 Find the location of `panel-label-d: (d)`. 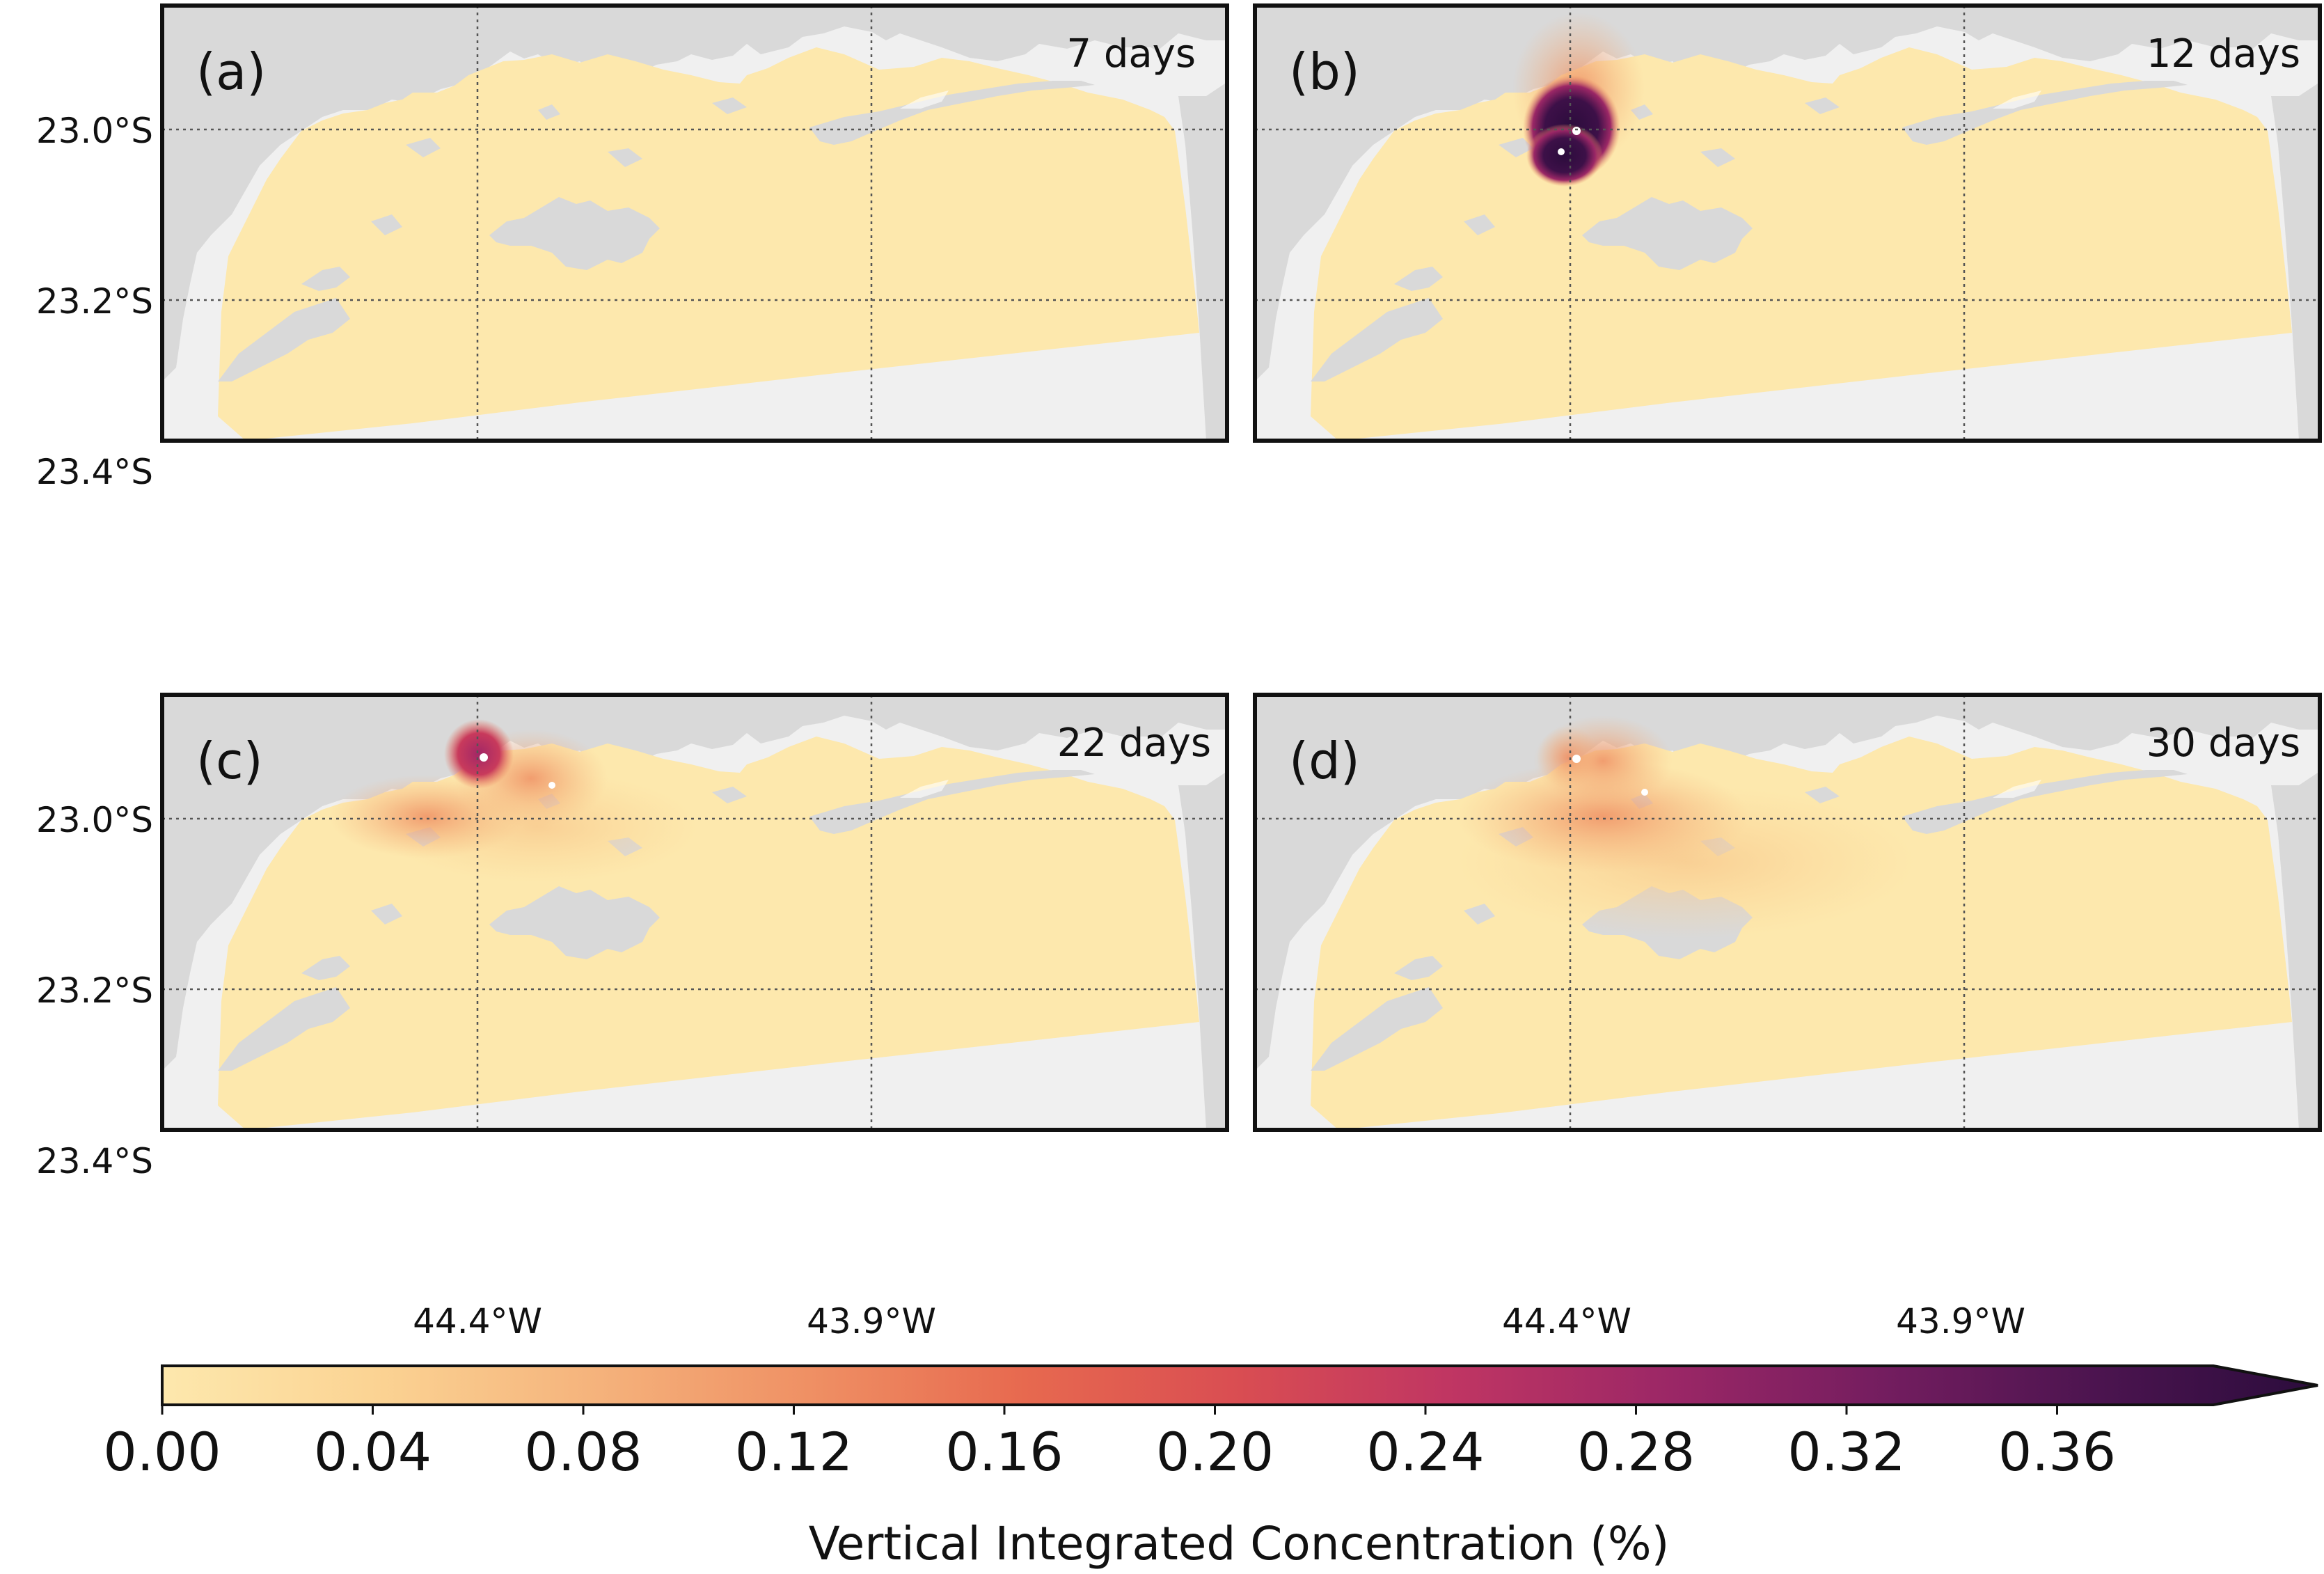

panel-label-d: (d) is located at coordinates (1324, 761).